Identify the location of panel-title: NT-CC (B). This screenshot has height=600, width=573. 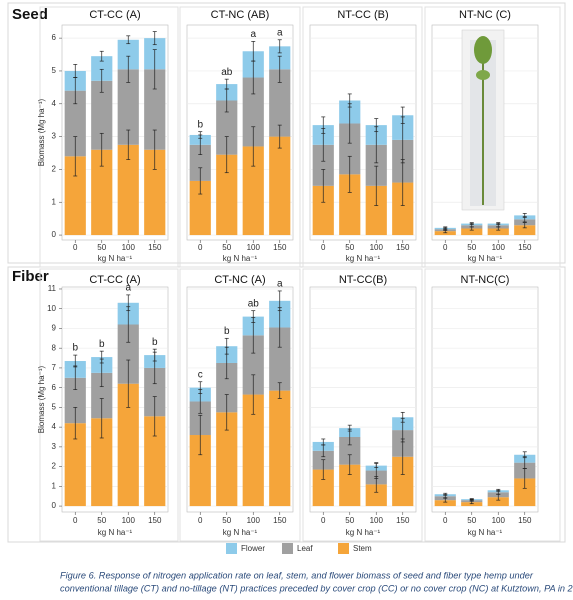
(362, 15).